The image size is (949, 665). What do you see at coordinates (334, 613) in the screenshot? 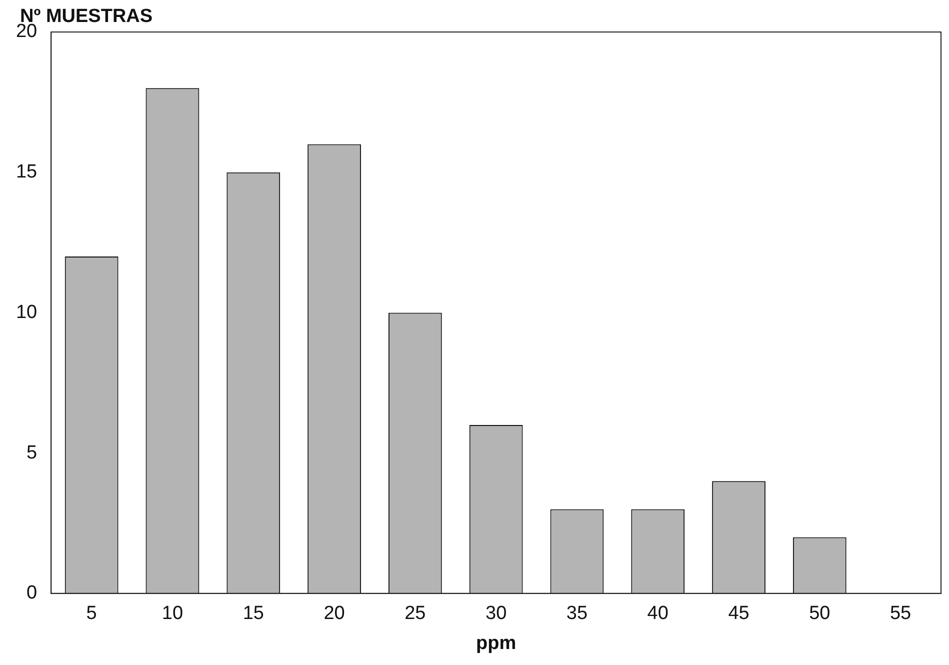
I see `x-tick-label: 20` at bounding box center [334, 613].